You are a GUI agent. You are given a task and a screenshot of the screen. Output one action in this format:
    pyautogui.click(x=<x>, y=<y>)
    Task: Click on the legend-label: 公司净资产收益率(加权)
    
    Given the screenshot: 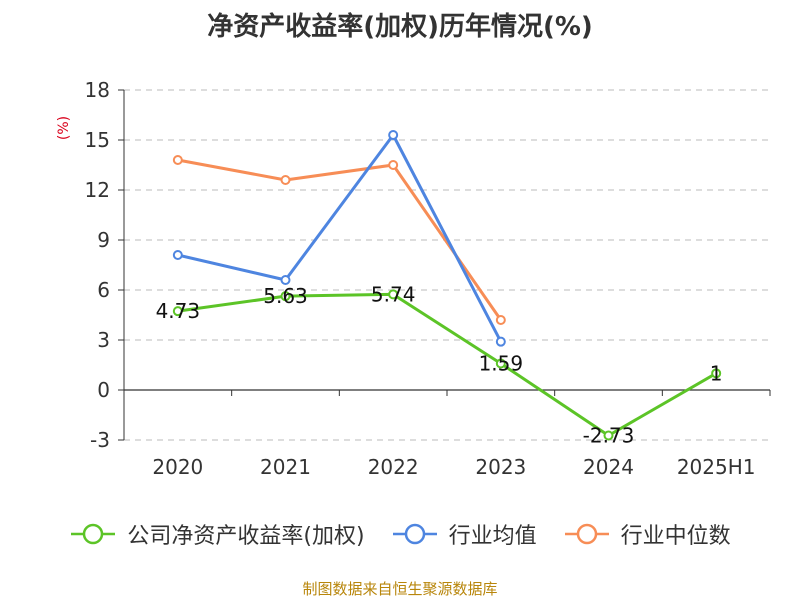 What is the action you would take?
    pyautogui.click(x=246, y=536)
    